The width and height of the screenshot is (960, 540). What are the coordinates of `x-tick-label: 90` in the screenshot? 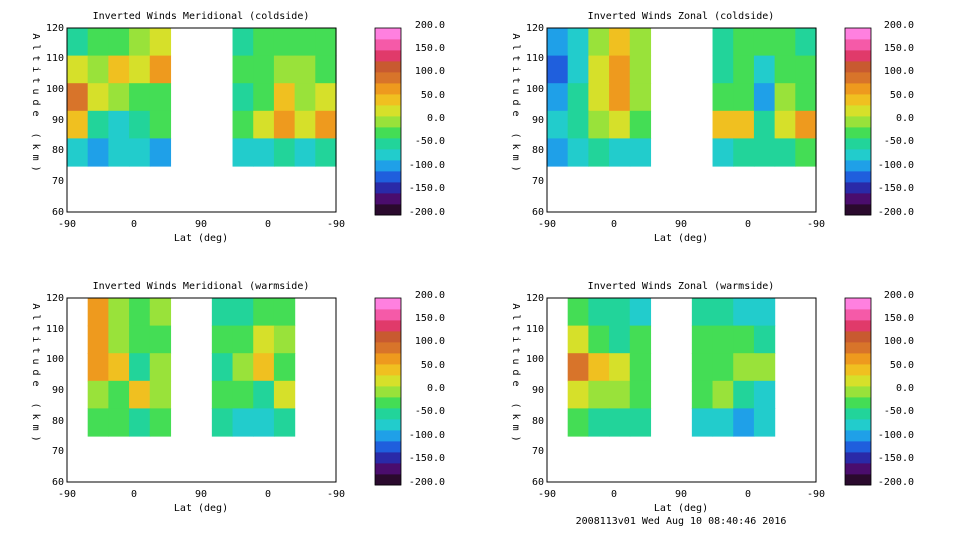 It's located at (201, 224).